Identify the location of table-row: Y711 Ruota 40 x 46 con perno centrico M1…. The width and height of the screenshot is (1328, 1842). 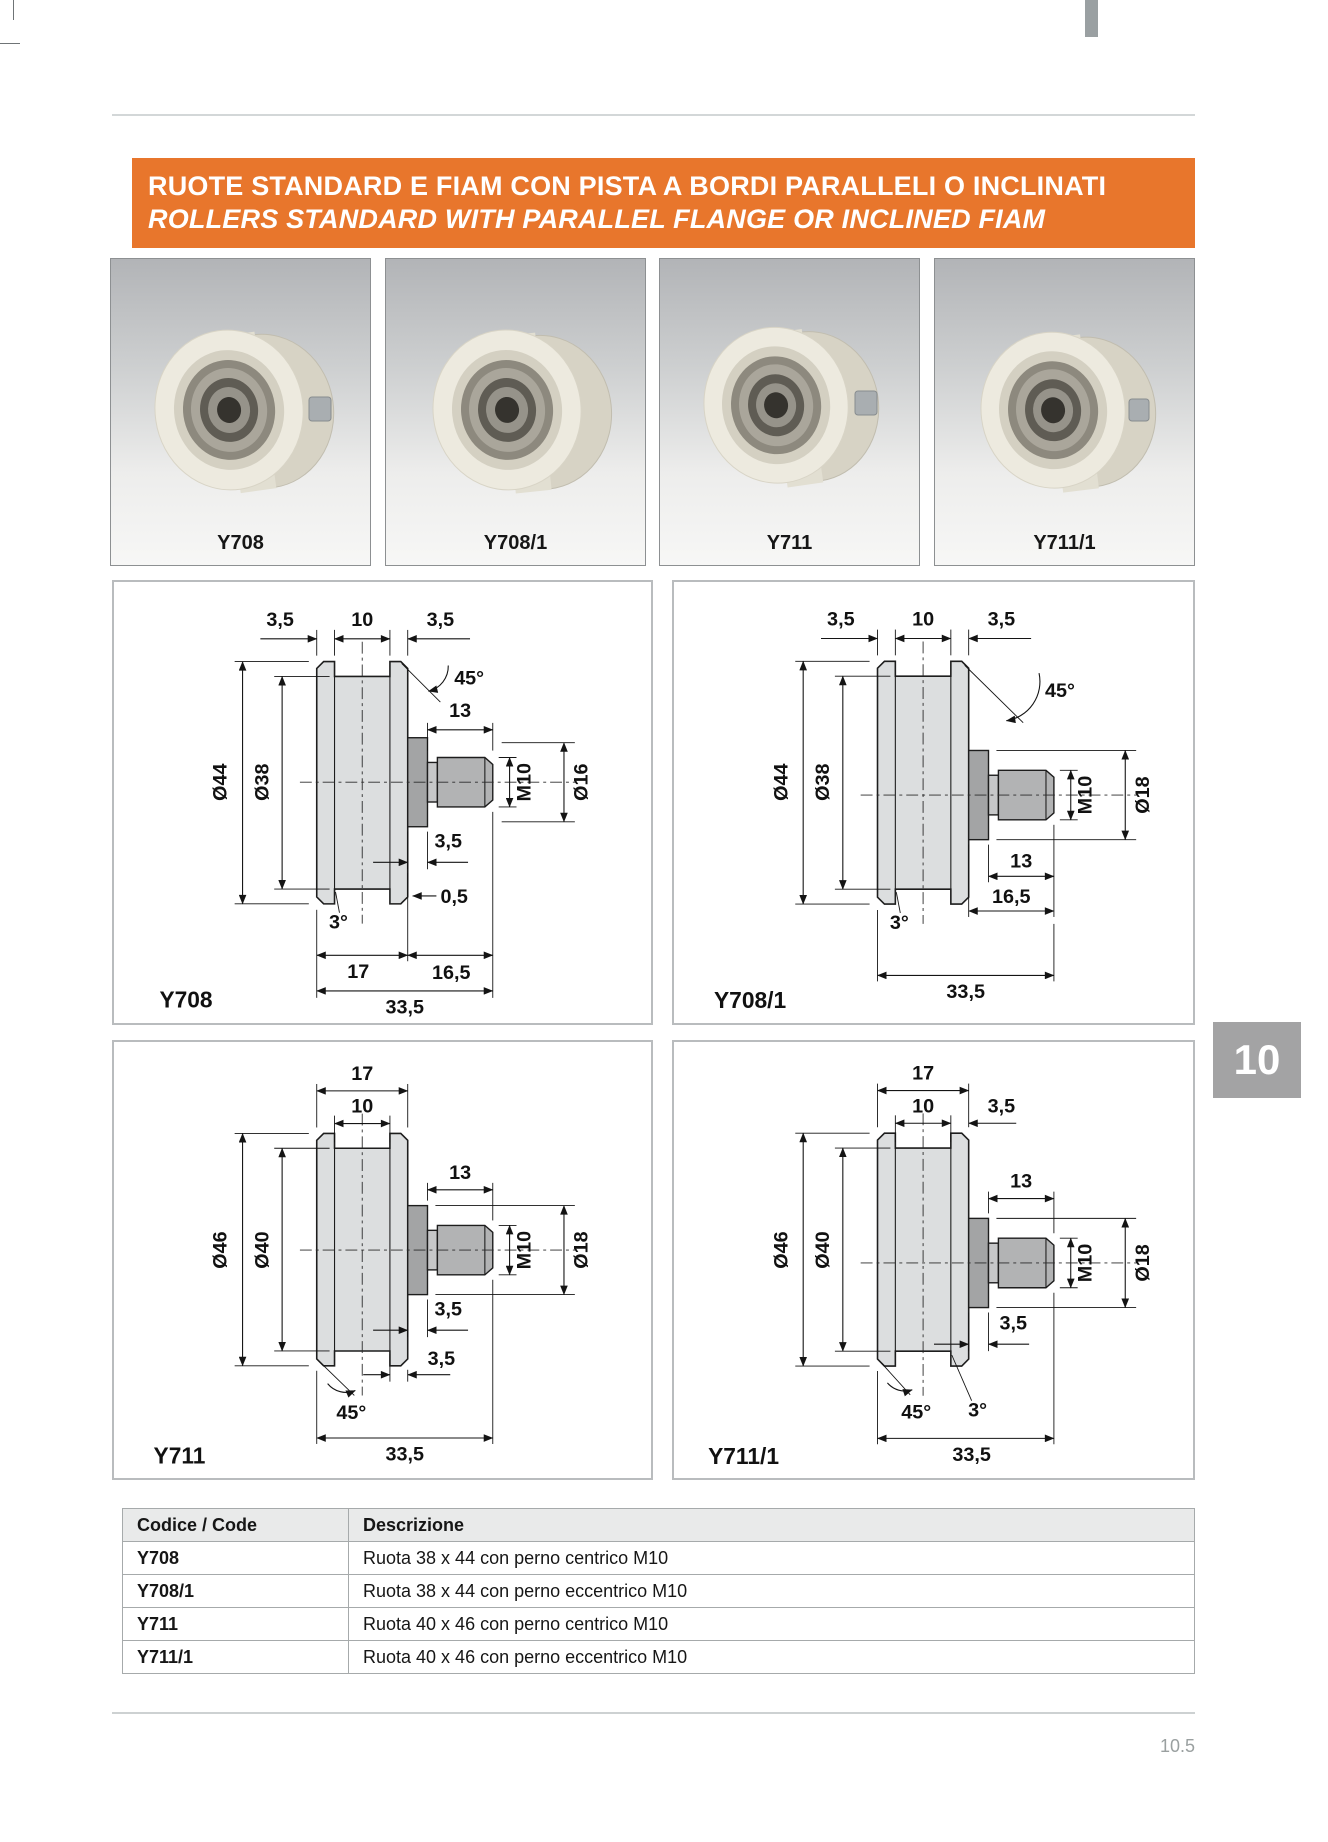
(658, 1624).